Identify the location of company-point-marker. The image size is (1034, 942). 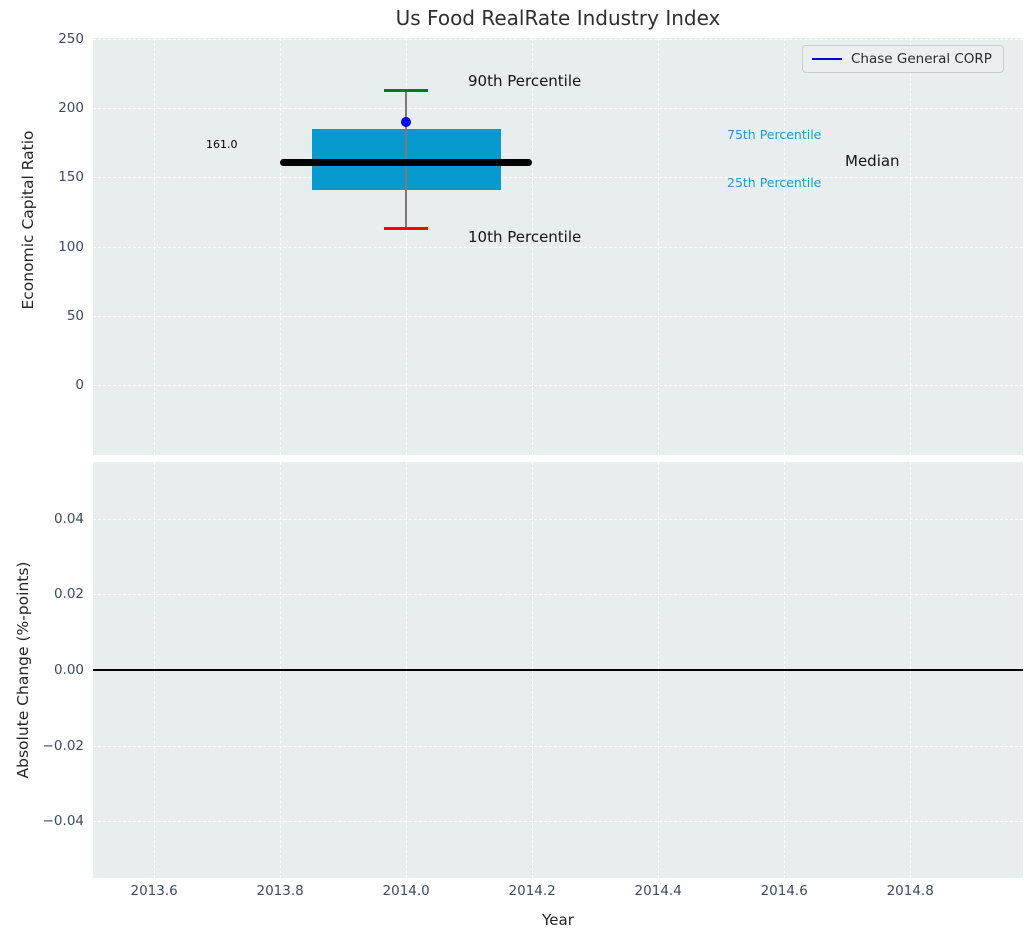
(406, 122).